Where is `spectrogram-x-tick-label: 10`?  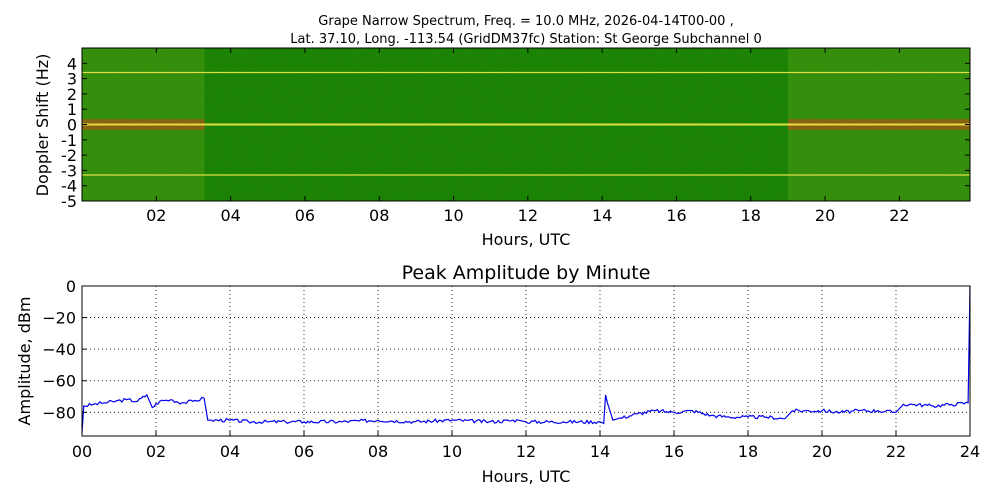 spectrogram-x-tick-label: 10 is located at coordinates (453, 215).